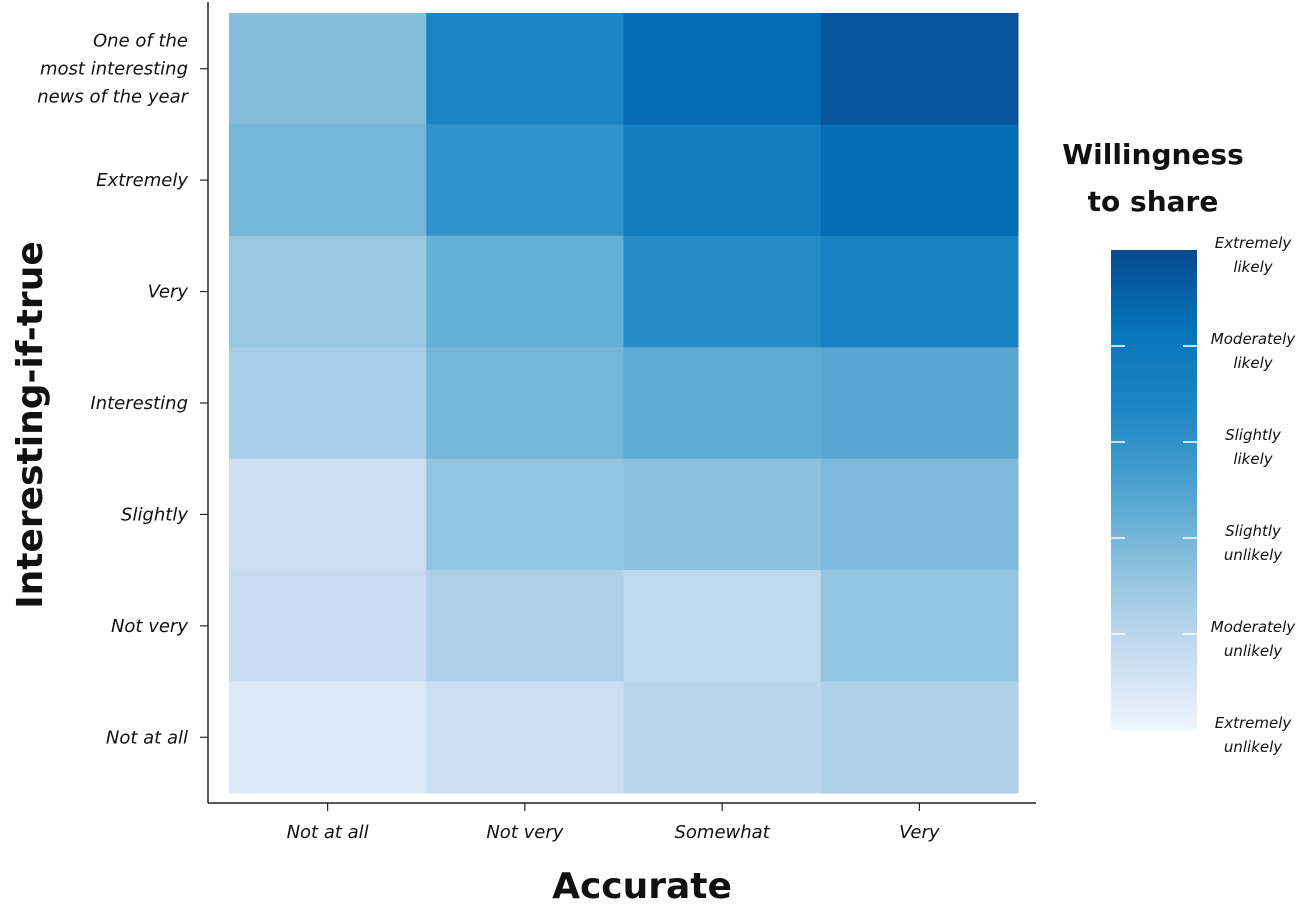 The image size is (1302, 906). What do you see at coordinates (1153, 154) in the screenshot?
I see `legend-title-line-1: Willingness` at bounding box center [1153, 154].